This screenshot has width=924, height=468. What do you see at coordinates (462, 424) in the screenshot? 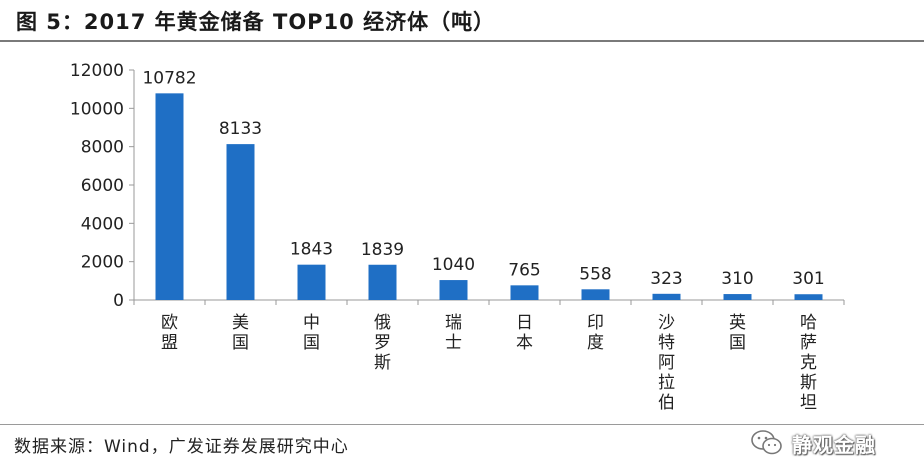
I see `footer-divider` at bounding box center [462, 424].